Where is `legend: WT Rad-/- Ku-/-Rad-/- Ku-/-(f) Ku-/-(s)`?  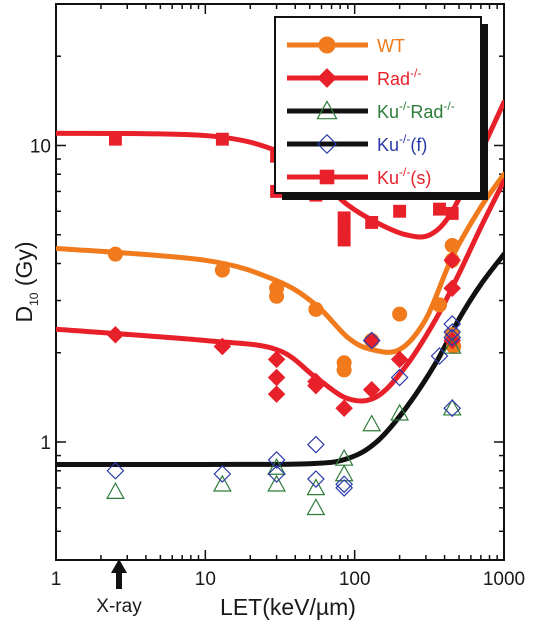
legend: WT Rad-/- Ku-/-Rad-/- Ku-/-(f) Ku-/-(s) is located at coordinates (381, 108).